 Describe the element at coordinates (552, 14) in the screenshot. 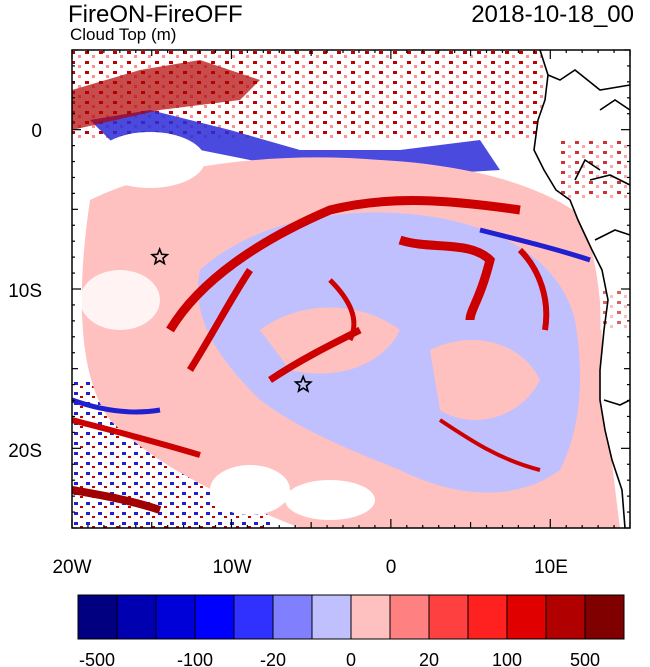

I see `datetime-label: 2018-10-18_00` at that location.